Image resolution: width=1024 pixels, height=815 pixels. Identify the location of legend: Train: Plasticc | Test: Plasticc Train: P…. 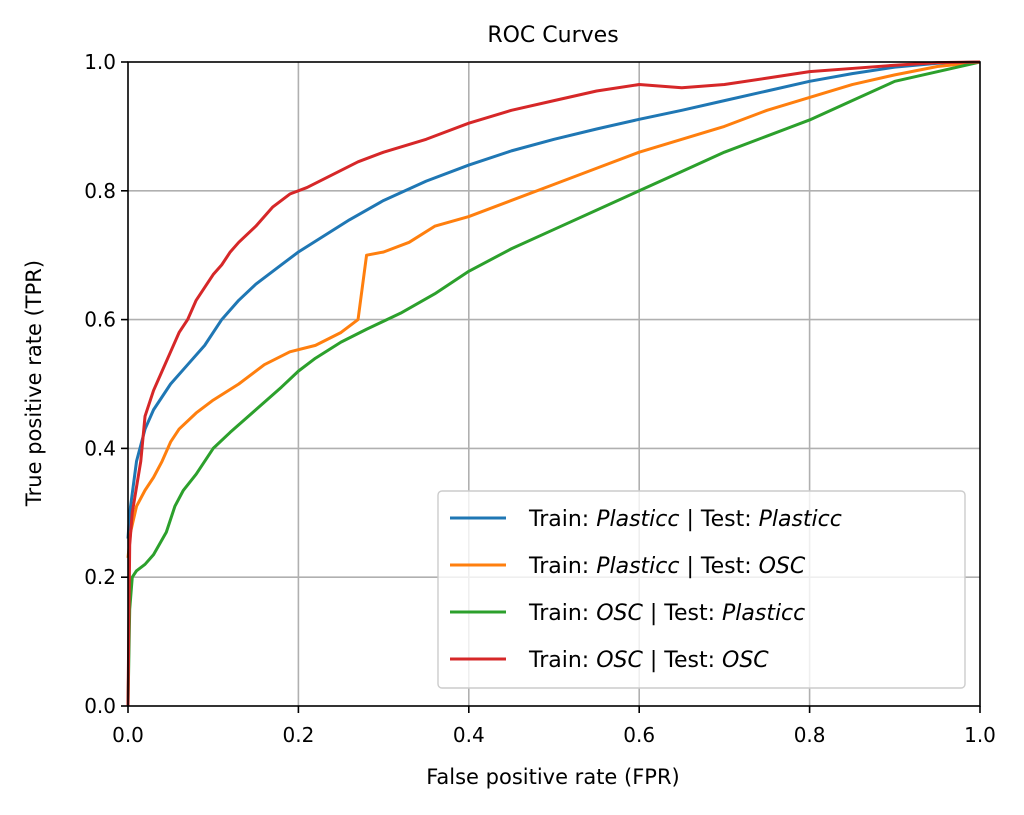
(701, 589).